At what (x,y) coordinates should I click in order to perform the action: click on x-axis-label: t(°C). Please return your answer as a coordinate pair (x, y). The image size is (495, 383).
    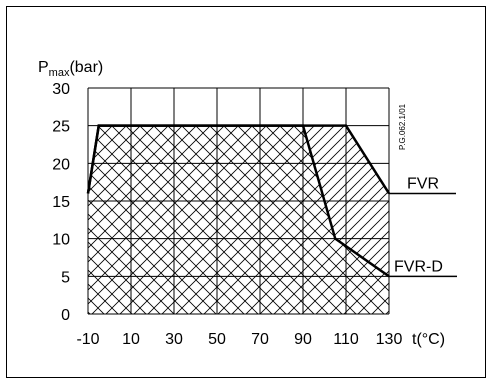
    Looking at the image, I should click on (428, 339).